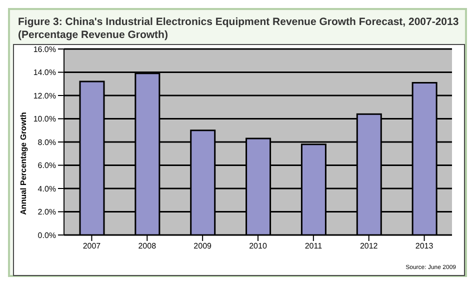 The width and height of the screenshot is (475, 285). Describe the element at coordinates (44, 49) in the screenshot. I see `y-tick-label: 16.0%` at that location.